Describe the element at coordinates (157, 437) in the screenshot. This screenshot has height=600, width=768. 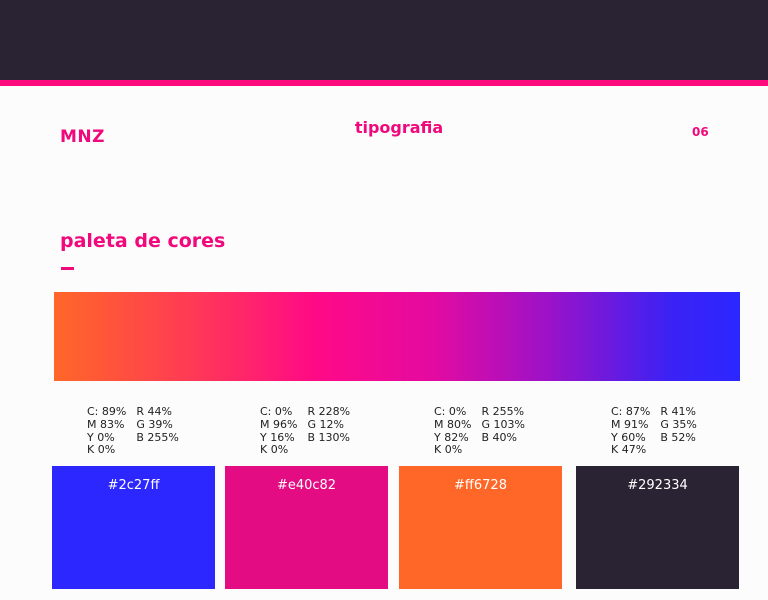
I see `rgb-b: B 255%` at that location.